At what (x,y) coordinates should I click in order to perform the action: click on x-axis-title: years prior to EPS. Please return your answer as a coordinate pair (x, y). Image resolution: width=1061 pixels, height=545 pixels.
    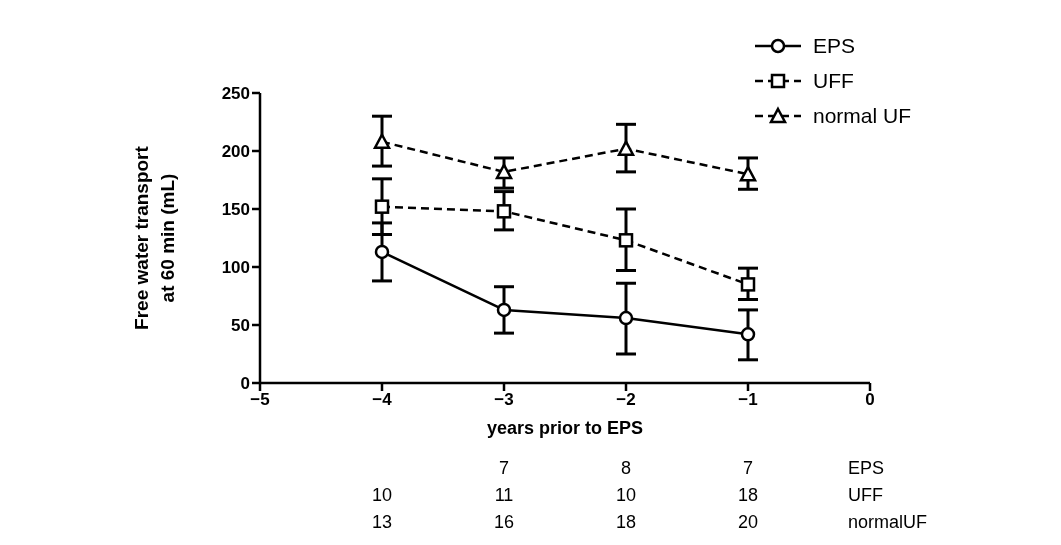
    Looking at the image, I should click on (565, 428).